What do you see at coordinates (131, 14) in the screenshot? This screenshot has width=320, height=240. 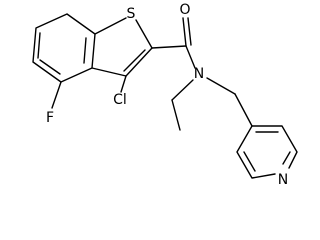 I see `atom-label: S` at bounding box center [131, 14].